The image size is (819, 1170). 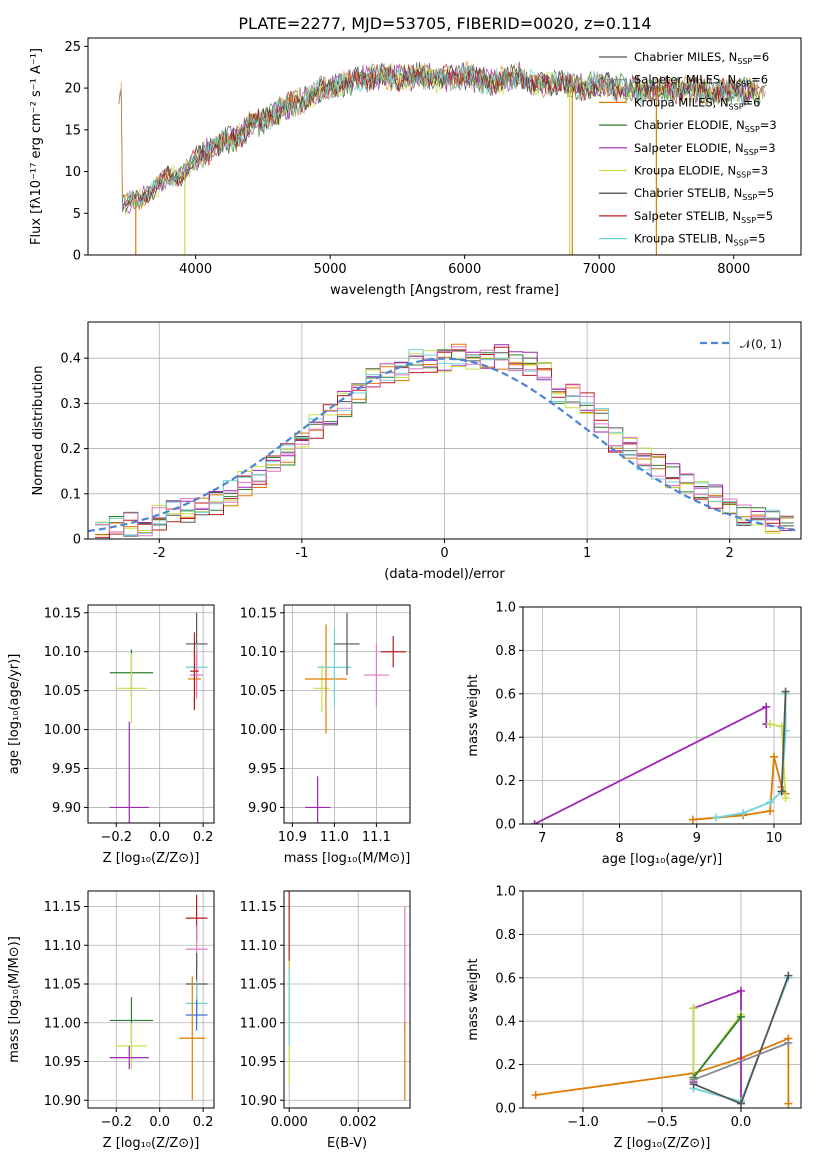 I want to click on legend-entry: Chabrier ELODIE, NSSP=3, so click(x=705, y=126).